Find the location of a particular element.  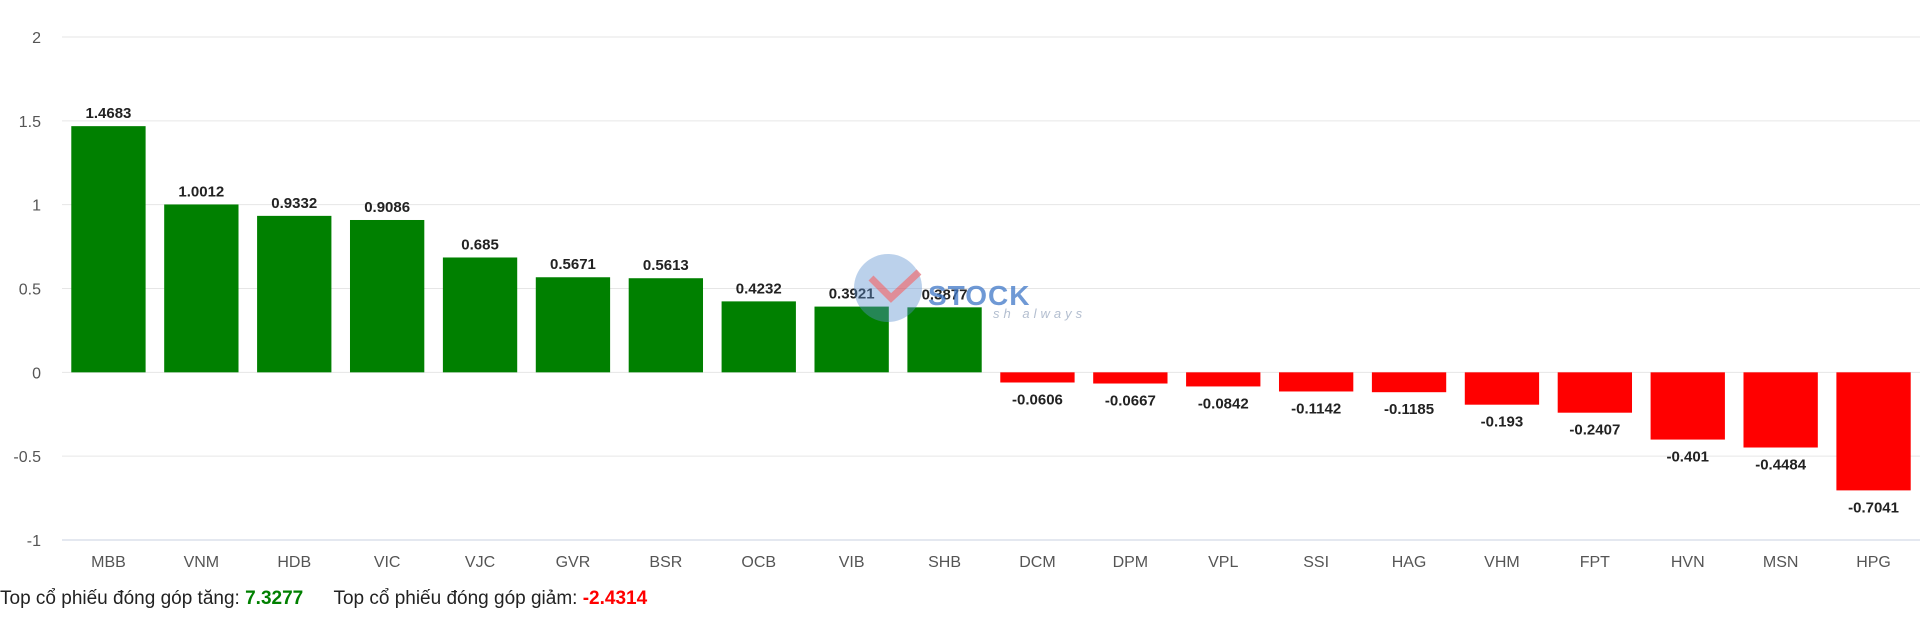

data-label: 0.5671 is located at coordinates (573, 264).